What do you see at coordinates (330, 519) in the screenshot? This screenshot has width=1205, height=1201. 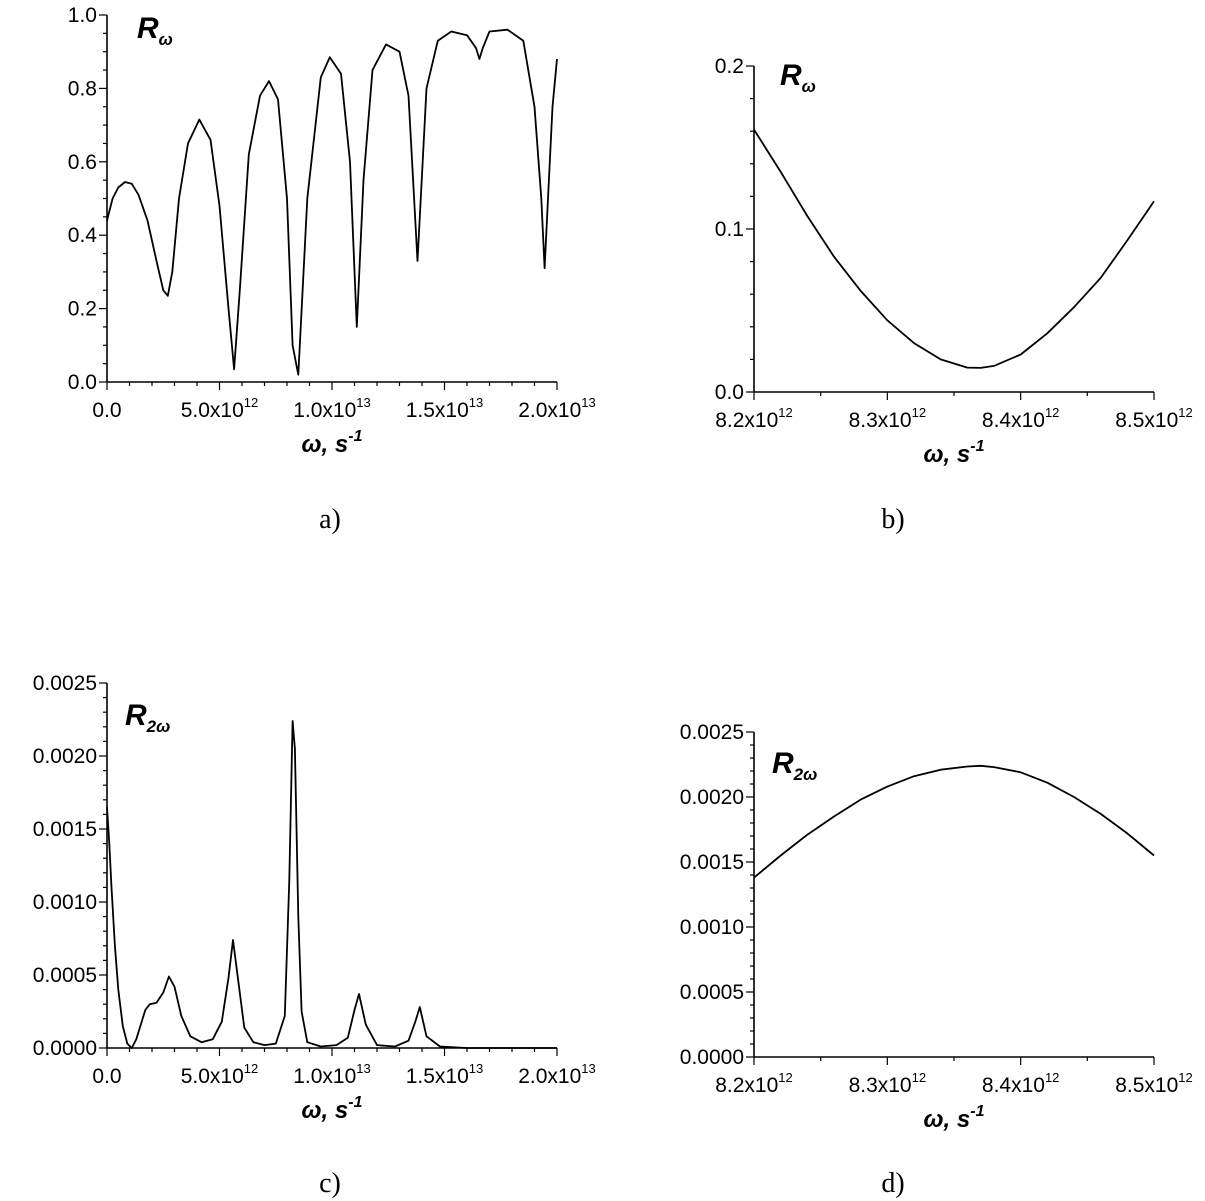 I see `panel-label: a)` at bounding box center [330, 519].